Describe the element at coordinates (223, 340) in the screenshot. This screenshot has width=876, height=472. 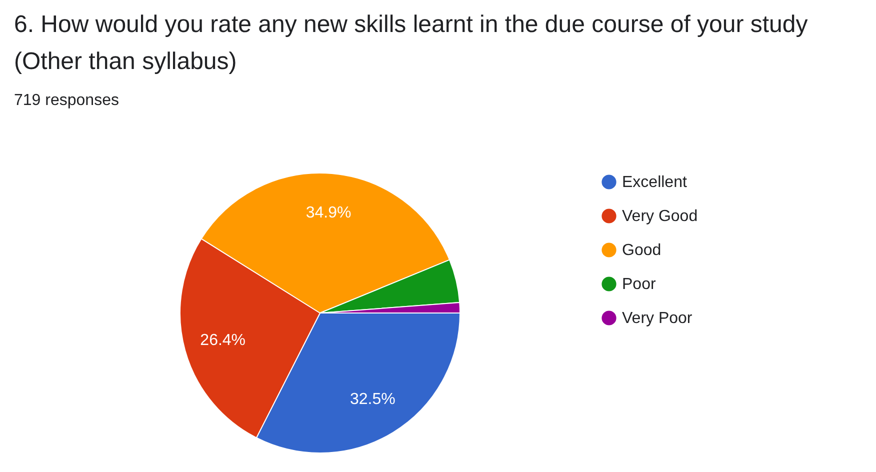
I see `data-label: 26.4%` at that location.